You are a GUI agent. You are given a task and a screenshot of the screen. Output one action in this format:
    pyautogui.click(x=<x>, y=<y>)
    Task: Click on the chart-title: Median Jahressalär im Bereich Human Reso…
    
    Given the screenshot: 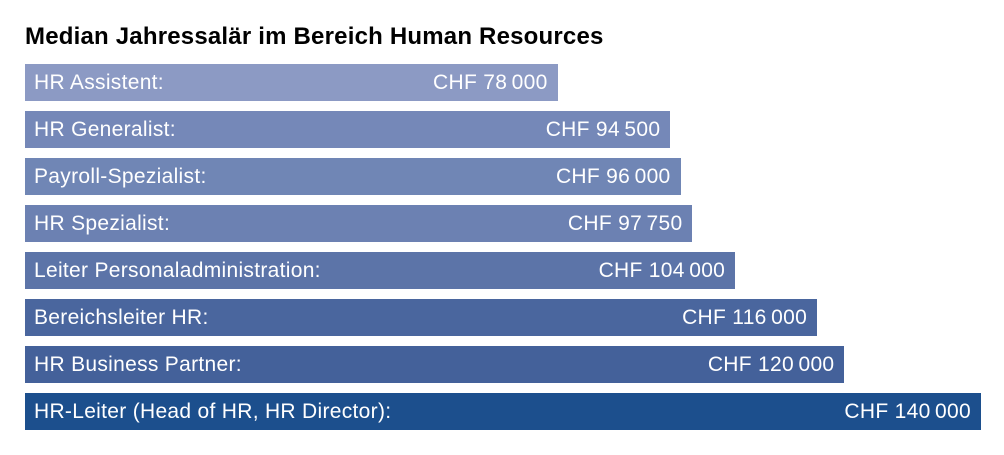 What is the action you would take?
    pyautogui.click(x=314, y=36)
    